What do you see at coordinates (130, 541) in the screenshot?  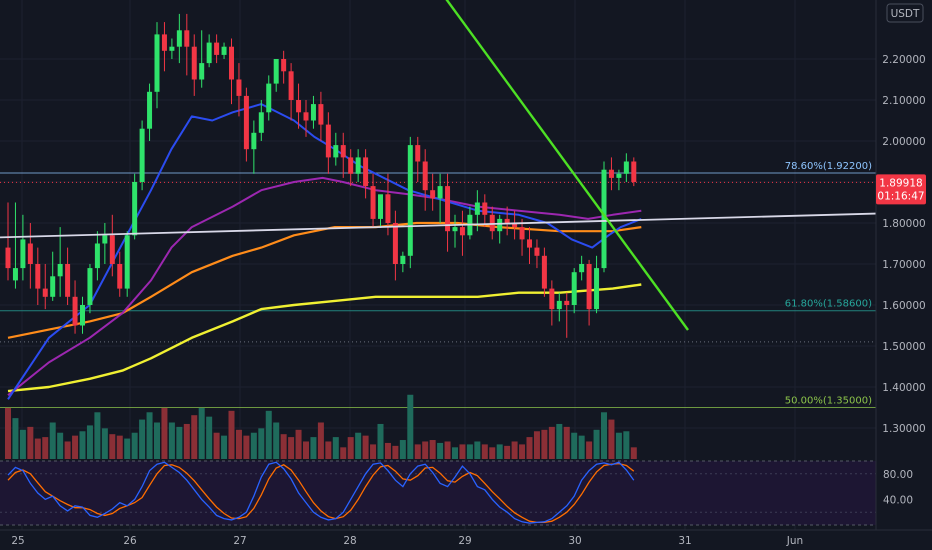 I see `time-tick-label: 26` at bounding box center [130, 541].